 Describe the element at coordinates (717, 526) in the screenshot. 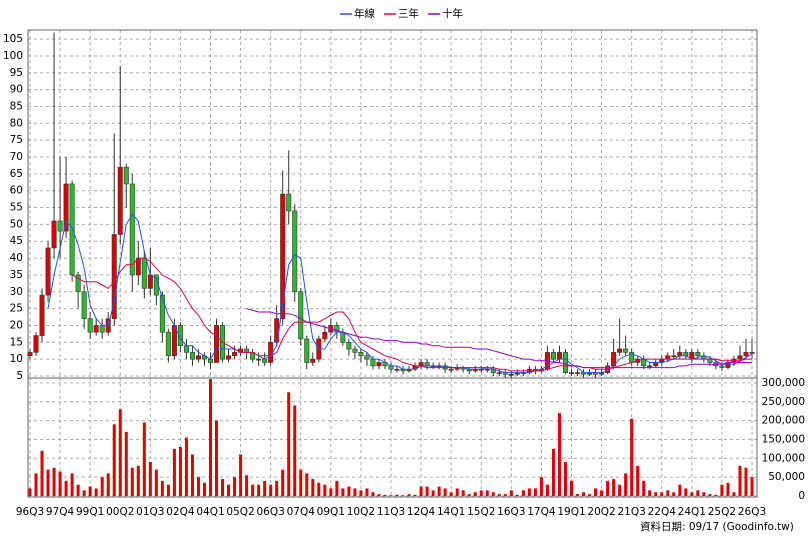

I see `footer: 資料日期: 09/17 (Goodinfo.tw)` at that location.